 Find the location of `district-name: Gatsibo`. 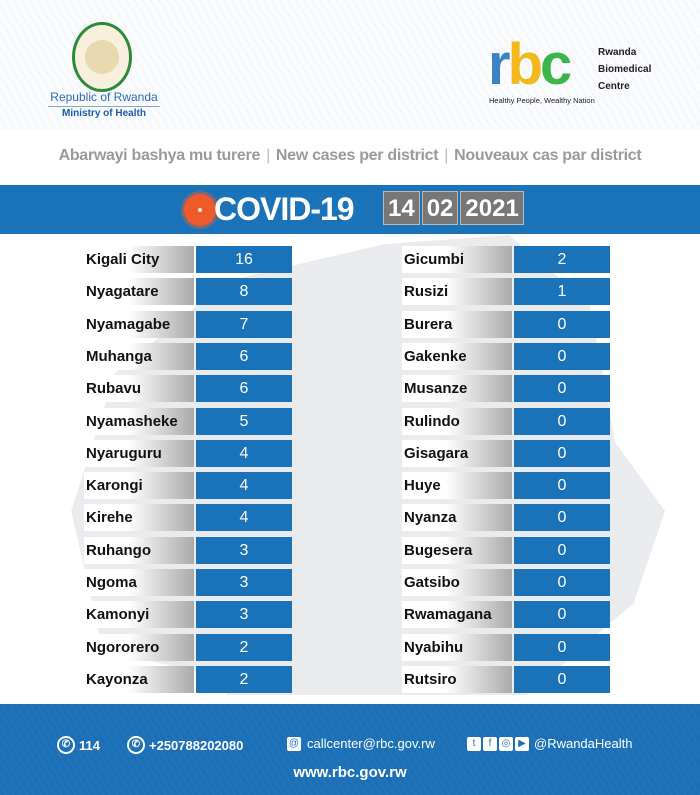

district-name: Gatsibo is located at coordinates (457, 582).